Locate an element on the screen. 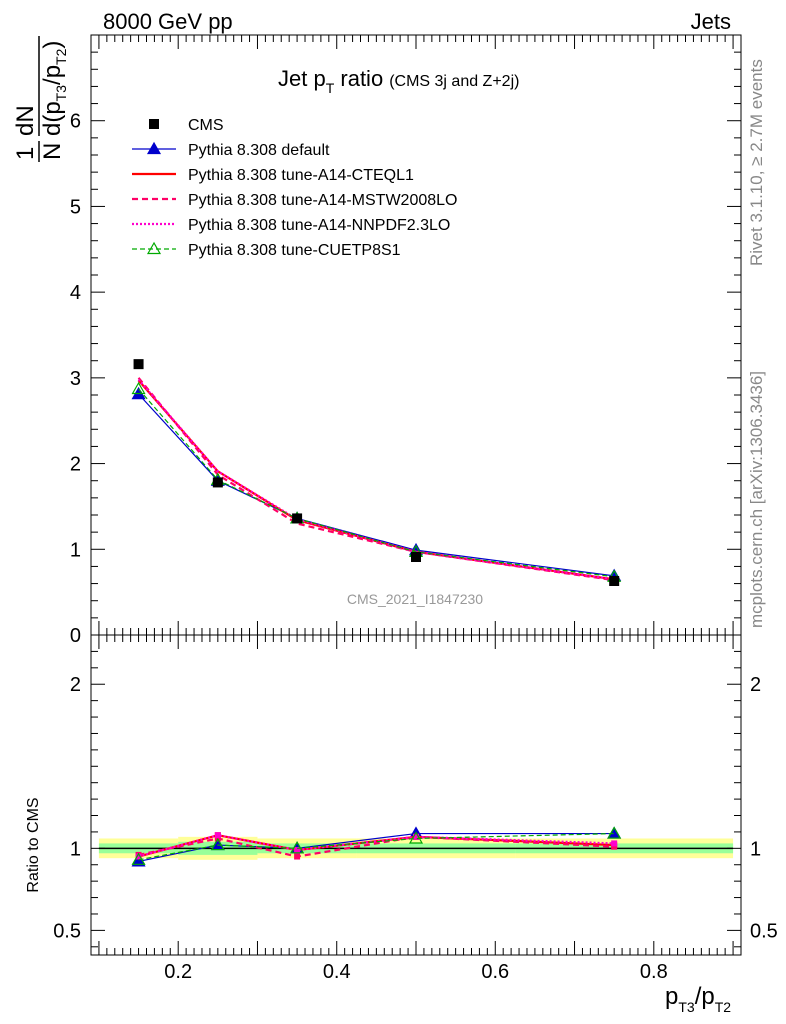 Image resolution: width=786 pixels, height=1024 pixels. legend-label-cteql1: Pythia 8.308 tune-A14-CTEQL1 is located at coordinates (301, 175).